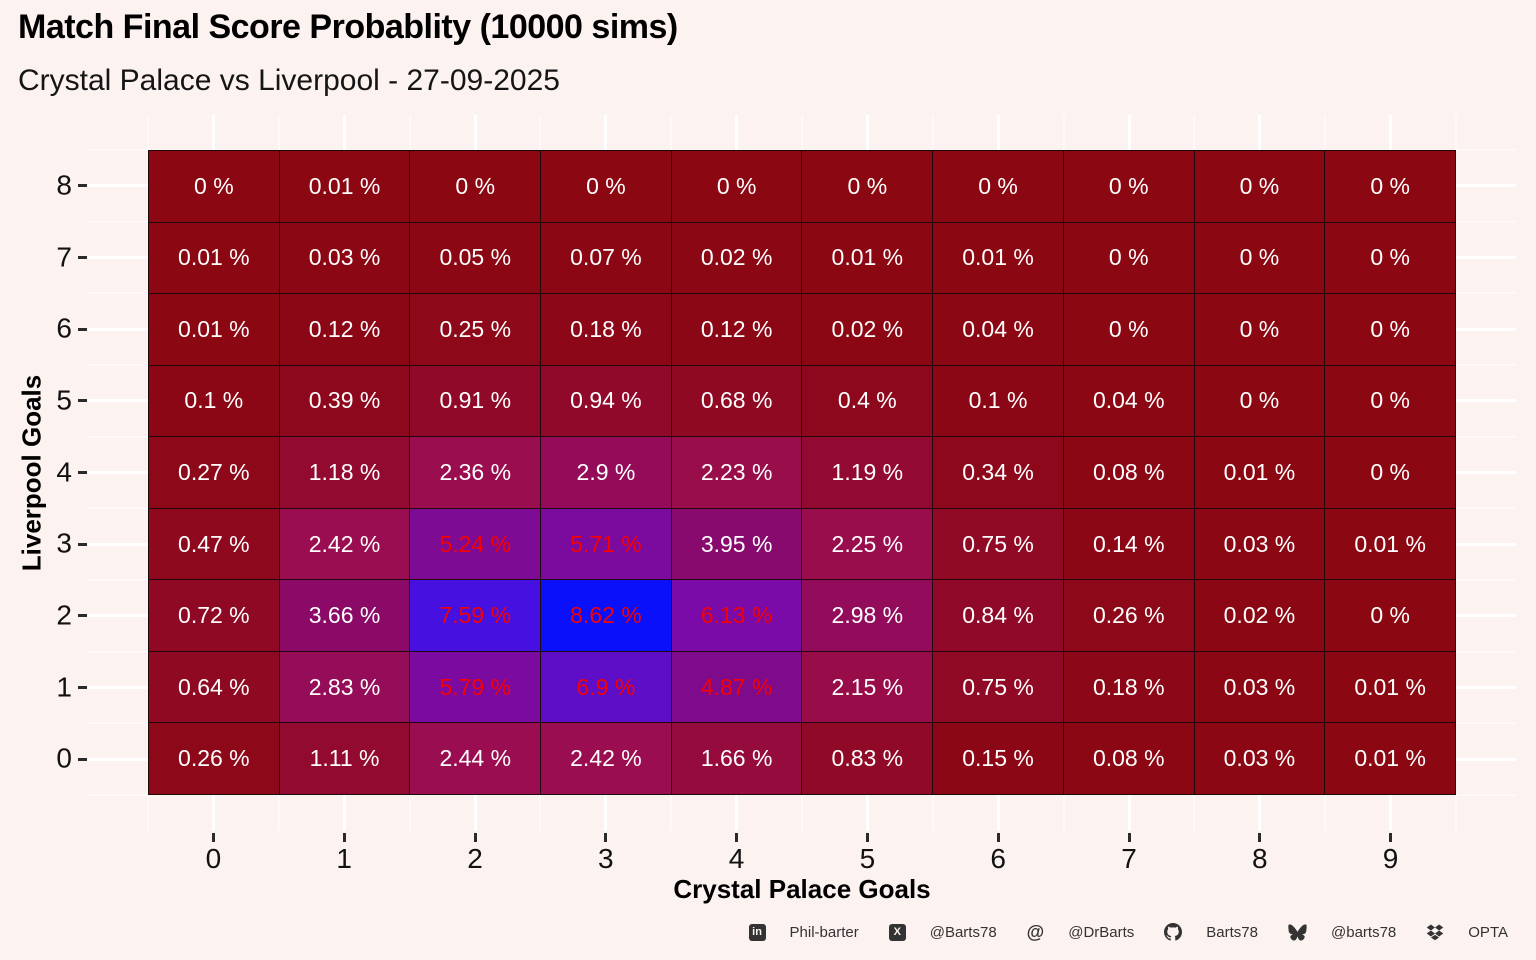 Image resolution: width=1536 pixels, height=960 pixels. Describe the element at coordinates (1390, 858) in the screenshot. I see `x-tick-label: 9` at that location.